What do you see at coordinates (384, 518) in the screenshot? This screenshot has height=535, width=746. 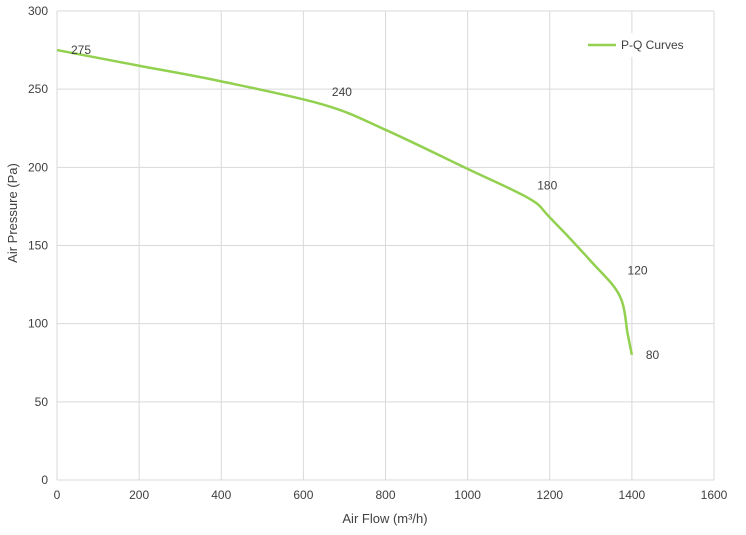 I see `x-axis-title: Air Flow (m³/h)` at bounding box center [384, 518].